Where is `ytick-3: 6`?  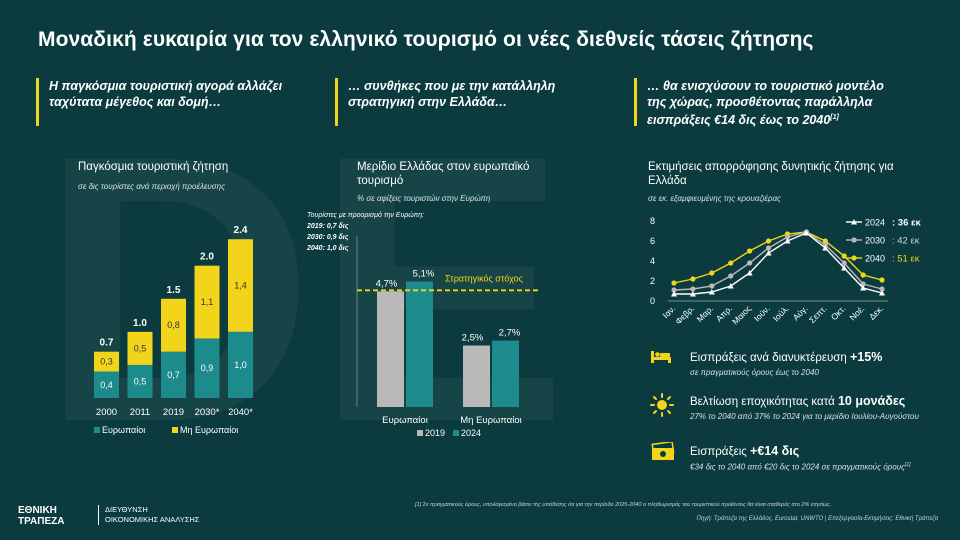 ytick-3: 6 is located at coordinates (652, 241).